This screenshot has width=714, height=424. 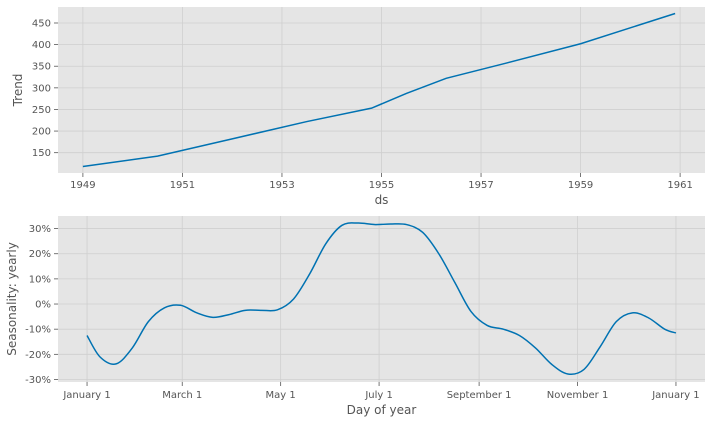 What do you see at coordinates (182, 185) in the screenshot?
I see `x-tick-label: 1951` at bounding box center [182, 185].